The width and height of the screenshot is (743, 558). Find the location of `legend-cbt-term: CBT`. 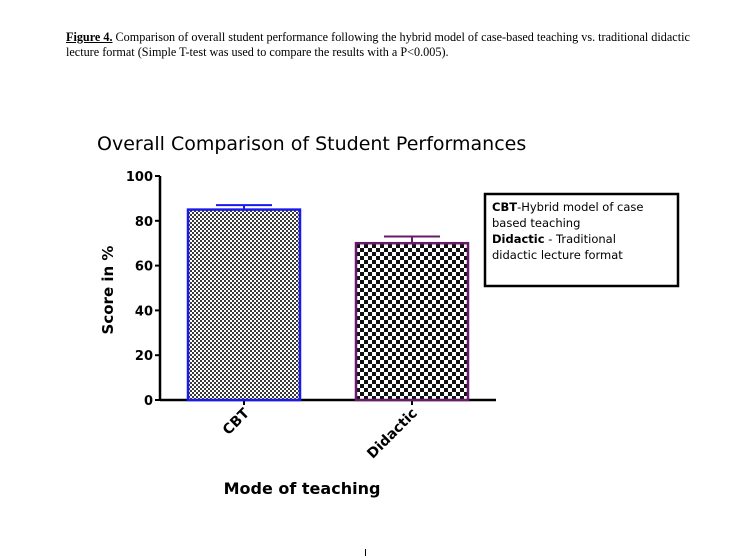

legend-cbt-term: CBT is located at coordinates (504, 207).